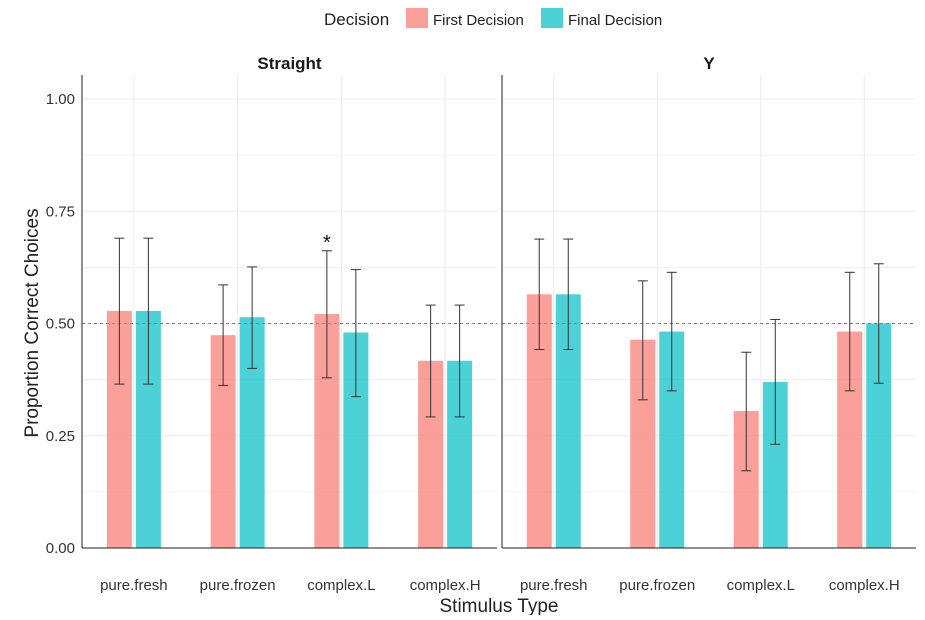  I want to click on legend: Decision First Decision Final Decision, so click(493, 18).